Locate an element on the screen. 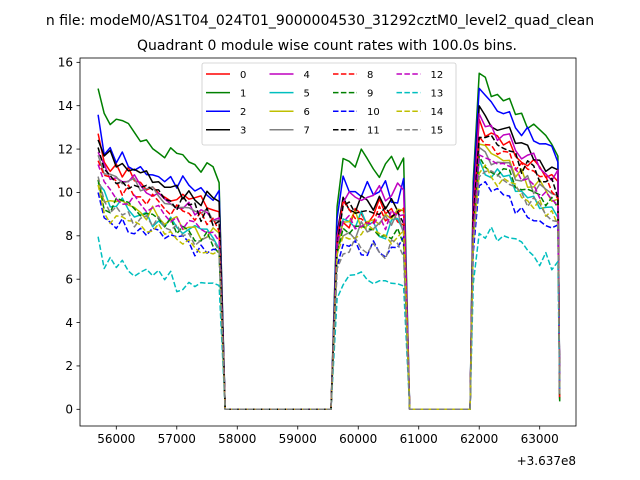 This screenshot has height=480, width=640. legend-label-6: 6 is located at coordinates (307, 112).